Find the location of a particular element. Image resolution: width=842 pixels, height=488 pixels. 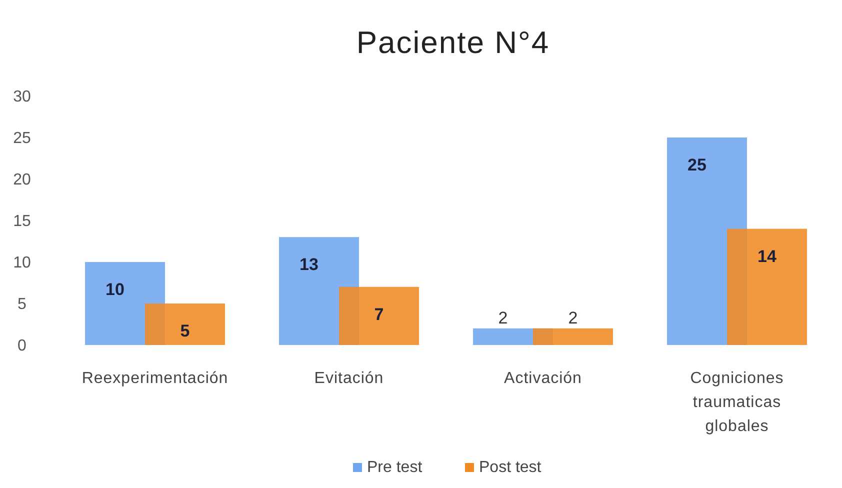

data-label: 25 is located at coordinates (697, 165).